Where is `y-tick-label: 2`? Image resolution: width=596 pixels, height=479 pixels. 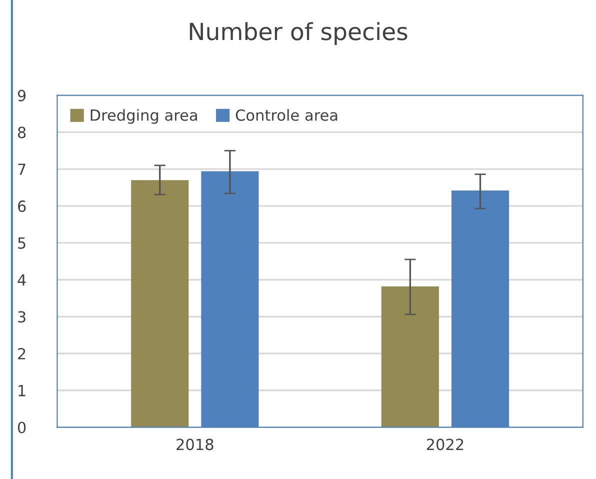
y-tick-label: 2 is located at coordinates (22, 354).